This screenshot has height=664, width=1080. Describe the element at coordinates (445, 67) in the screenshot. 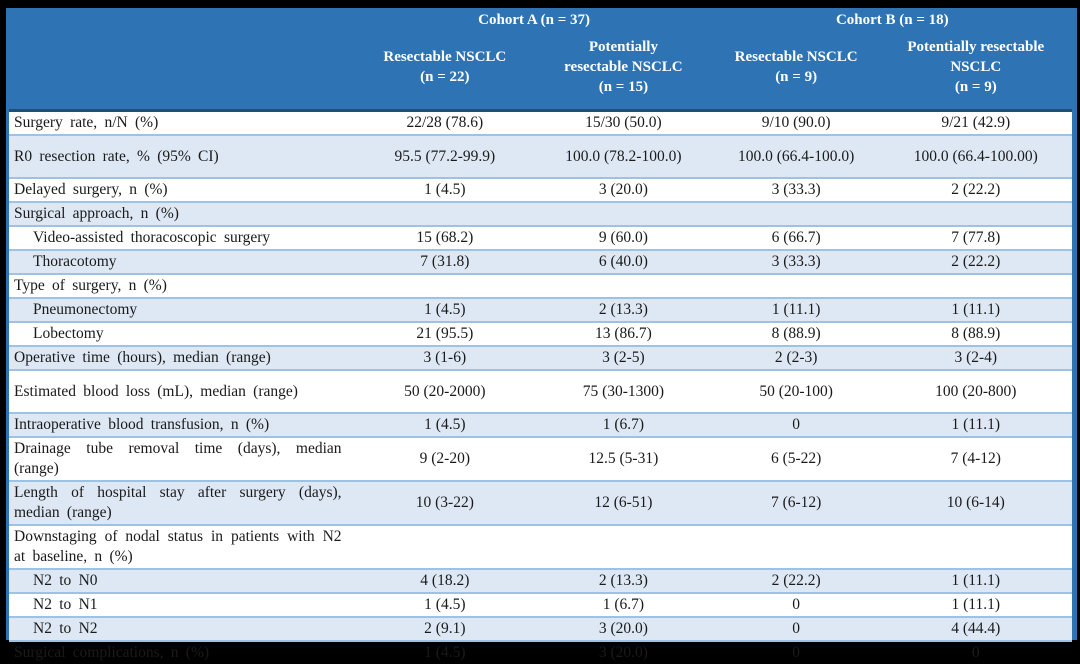

I see `column-header-resectable-a: Resectable NSCLC (n = 22)` at that location.